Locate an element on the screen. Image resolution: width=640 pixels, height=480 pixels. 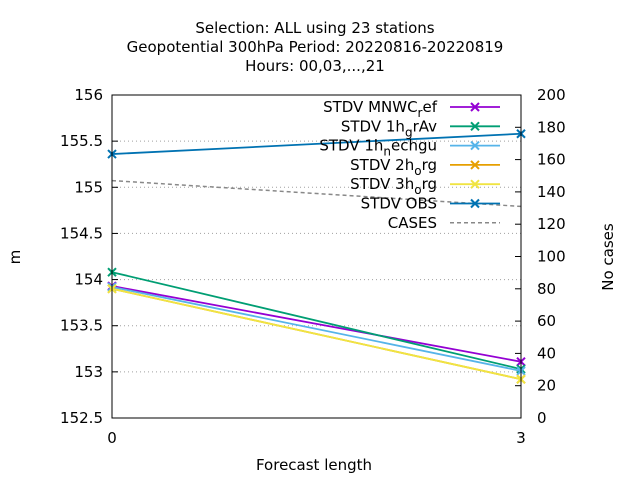
legend-entry: STDV 1hgrAv is located at coordinates (420, 128).